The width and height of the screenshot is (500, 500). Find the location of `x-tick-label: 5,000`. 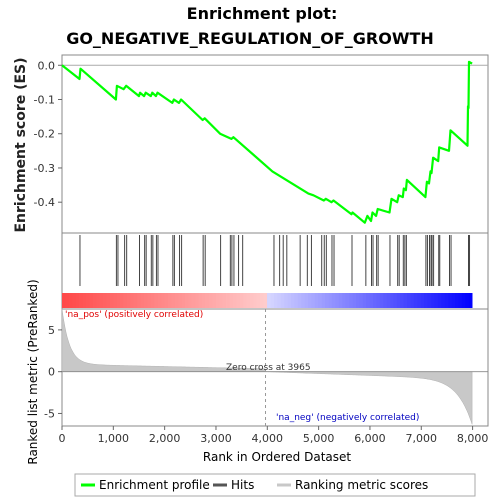

x-tick-label: 5,000 is located at coordinates (319, 438).